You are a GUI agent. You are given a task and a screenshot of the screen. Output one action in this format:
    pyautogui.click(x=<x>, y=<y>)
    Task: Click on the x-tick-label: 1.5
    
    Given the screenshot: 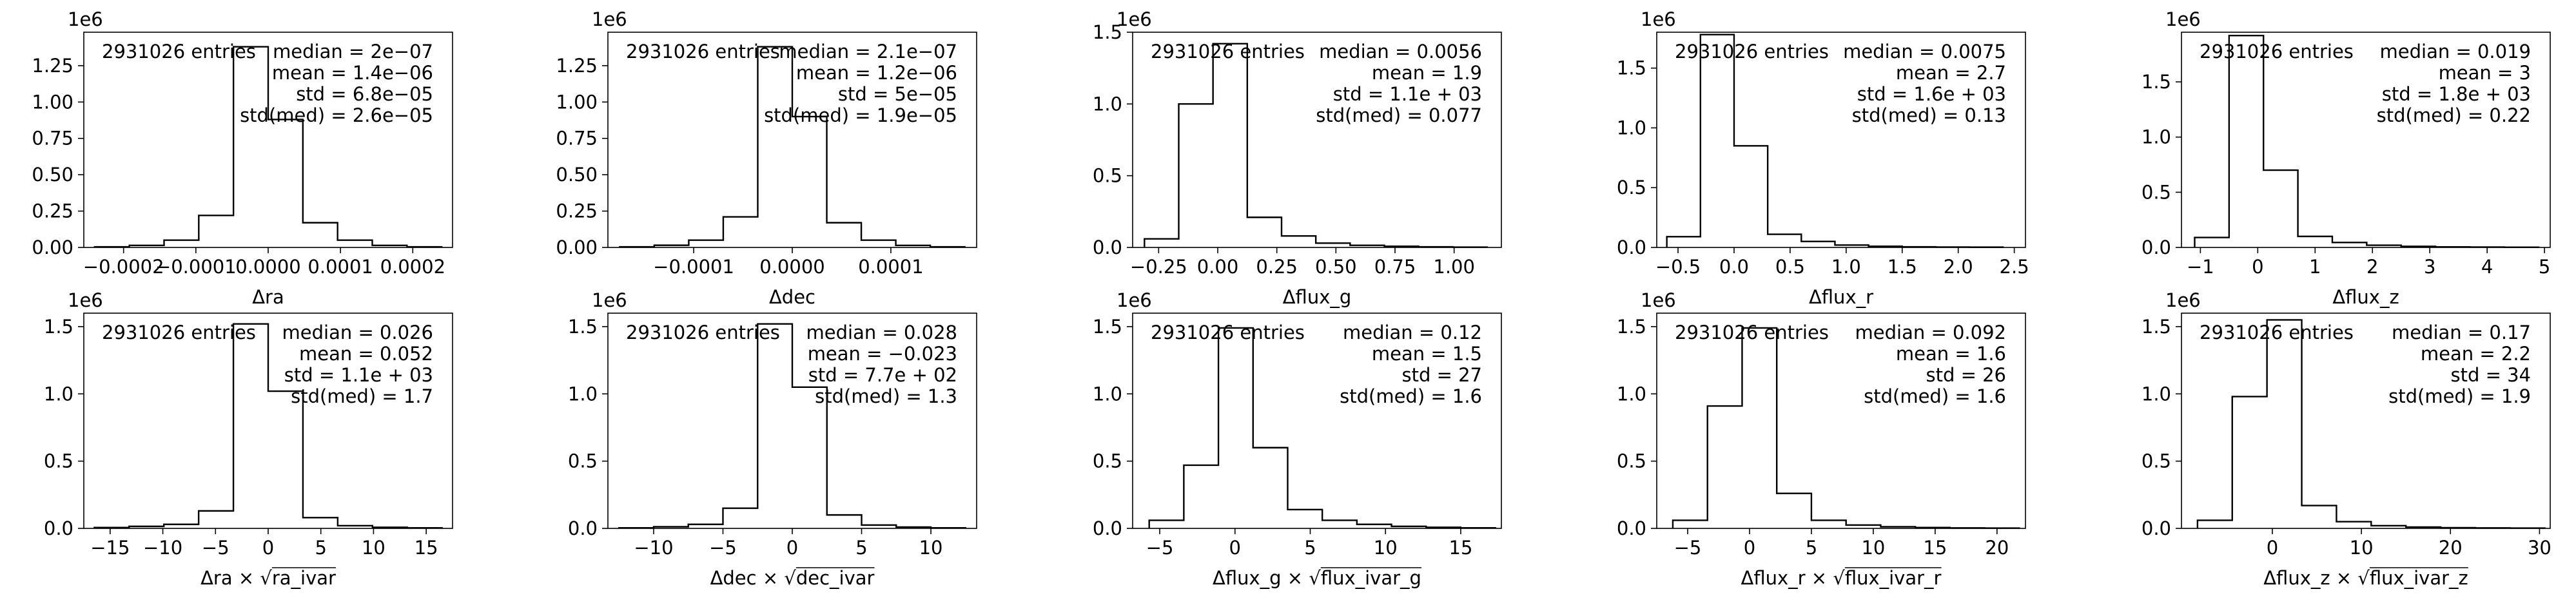 What is the action you would take?
    pyautogui.click(x=1902, y=267)
    